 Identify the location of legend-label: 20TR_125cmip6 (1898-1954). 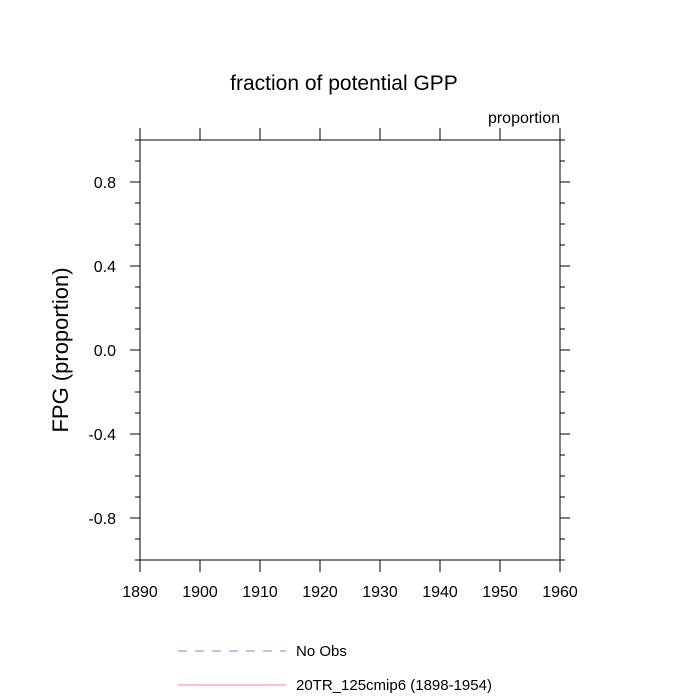
(394, 685).